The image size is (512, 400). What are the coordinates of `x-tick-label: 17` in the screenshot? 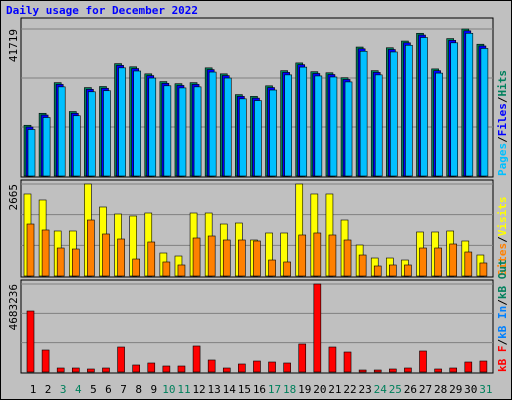 It's located at (274, 389).